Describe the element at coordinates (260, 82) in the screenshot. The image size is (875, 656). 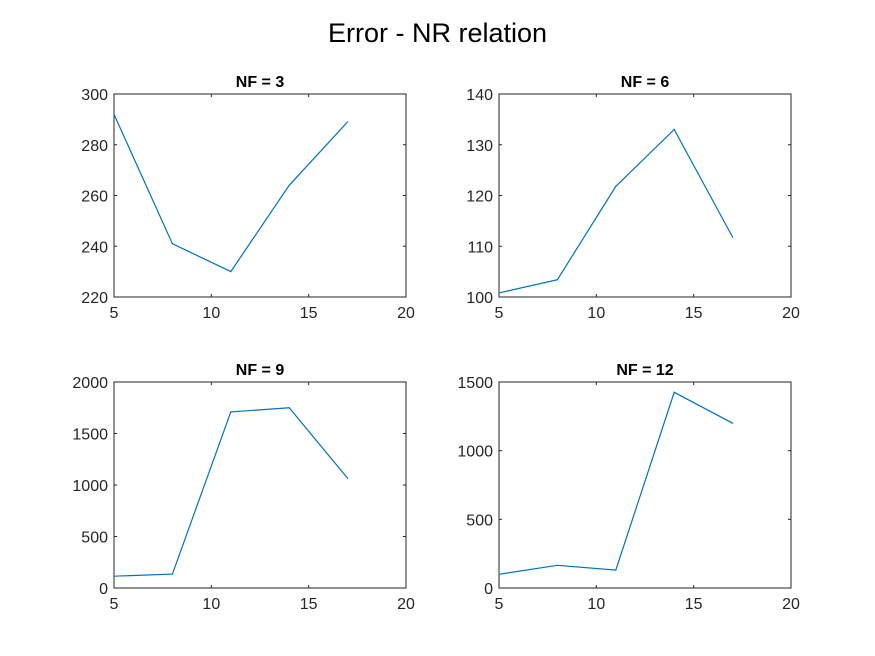
I see `subplot-title: NF = 3` at that location.